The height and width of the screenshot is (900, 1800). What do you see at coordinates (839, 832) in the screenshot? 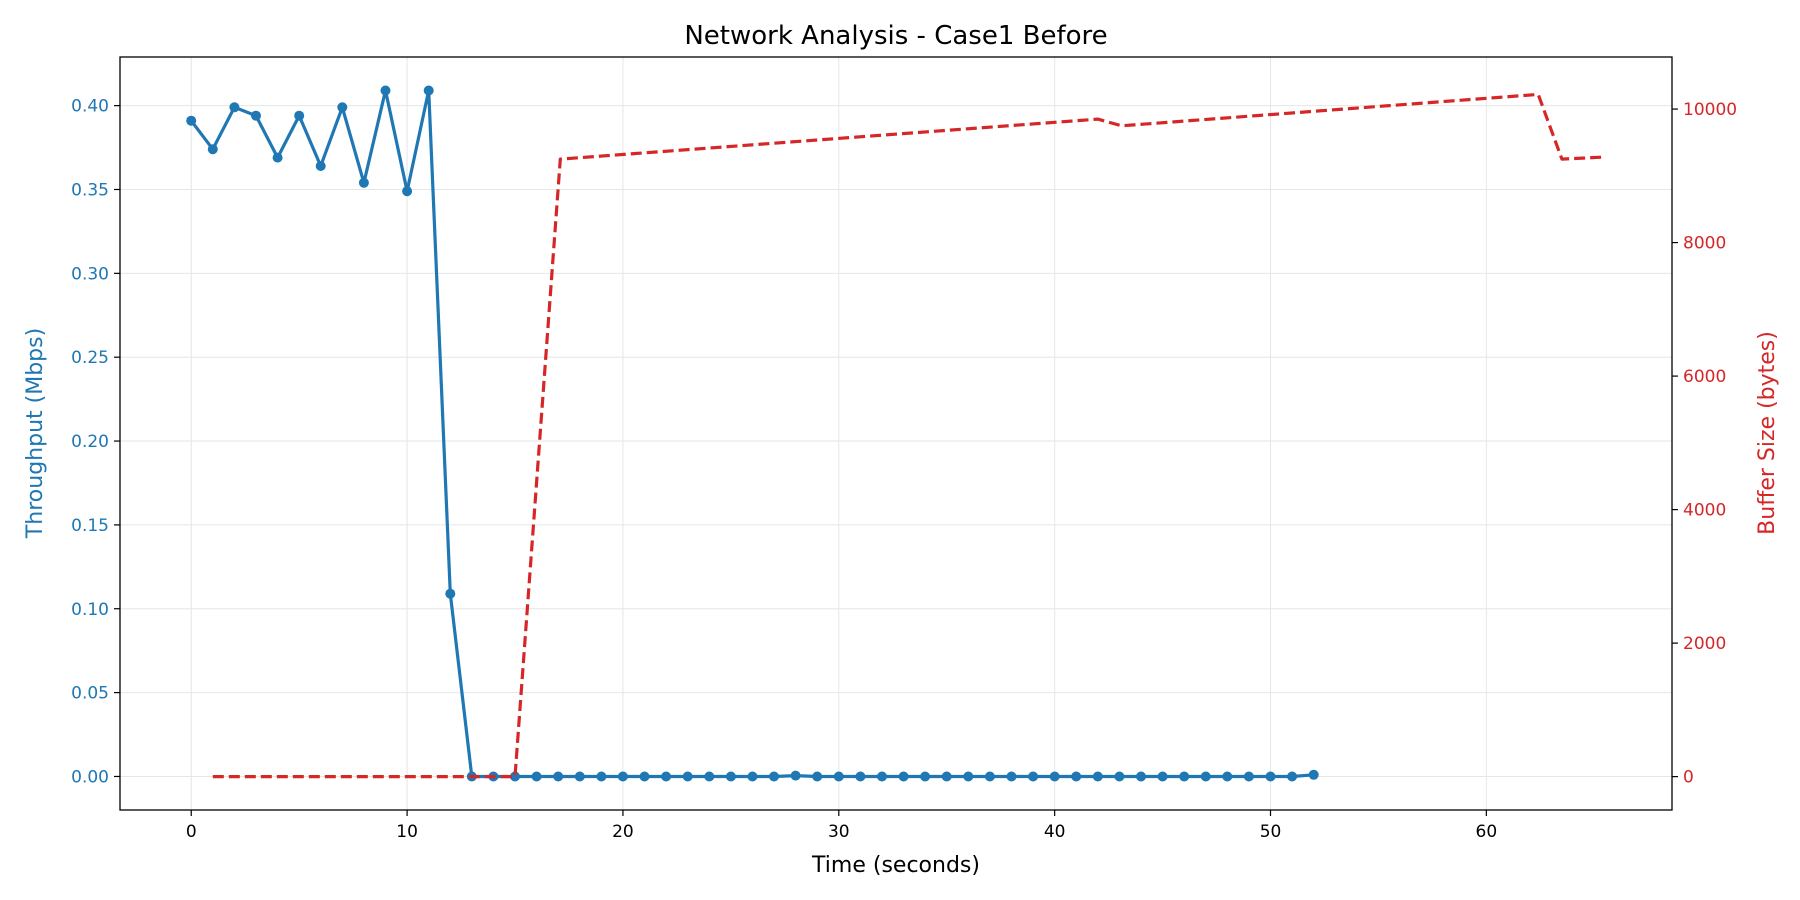
I see `x-tick-label: 30` at bounding box center [839, 832].